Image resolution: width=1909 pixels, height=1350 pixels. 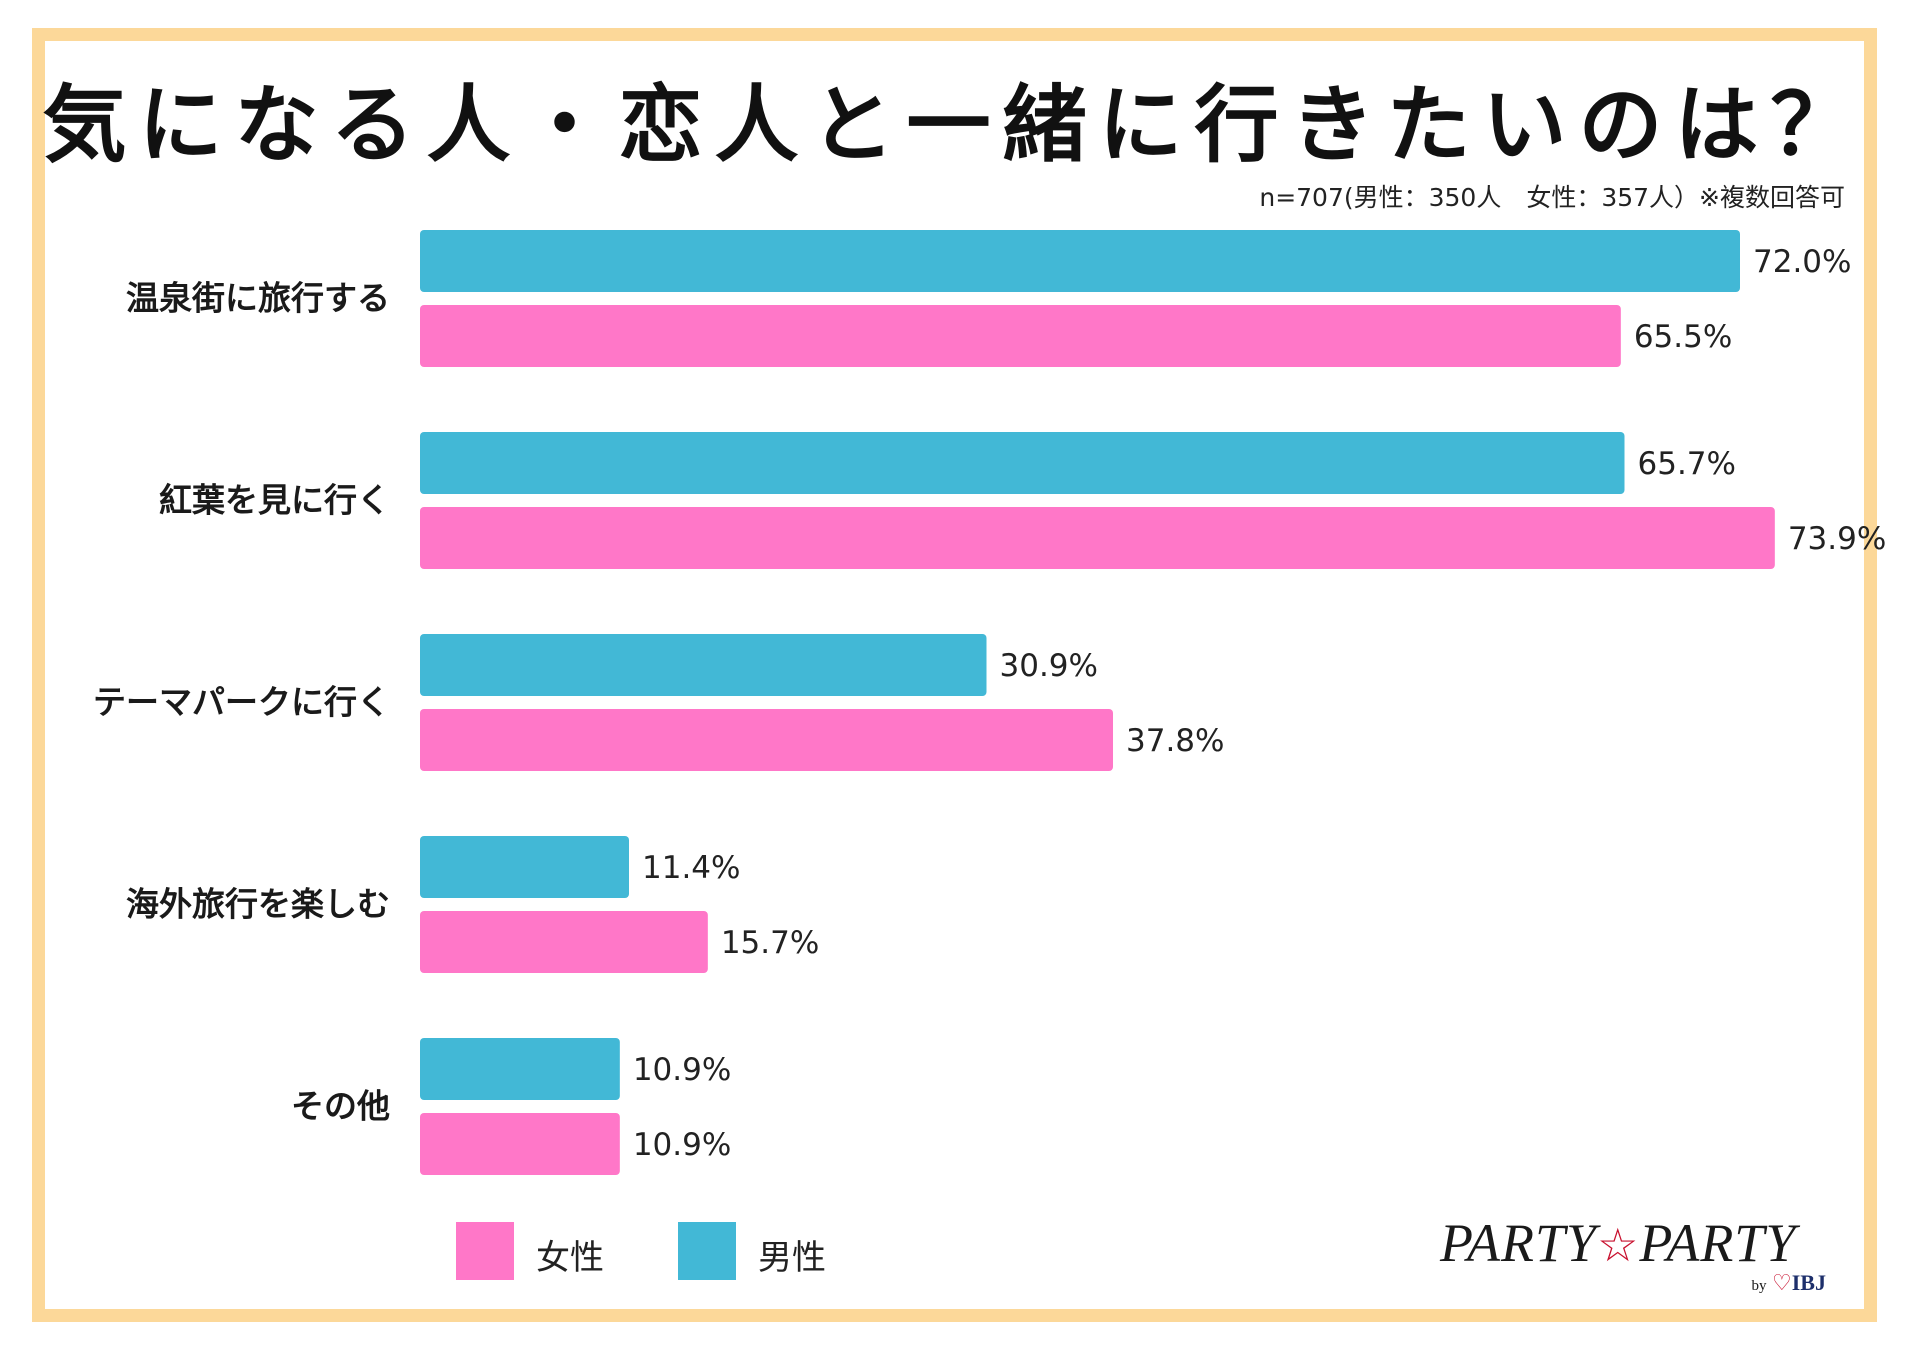 I want to click on star-icon: ☆, so click(x=1618, y=1245).